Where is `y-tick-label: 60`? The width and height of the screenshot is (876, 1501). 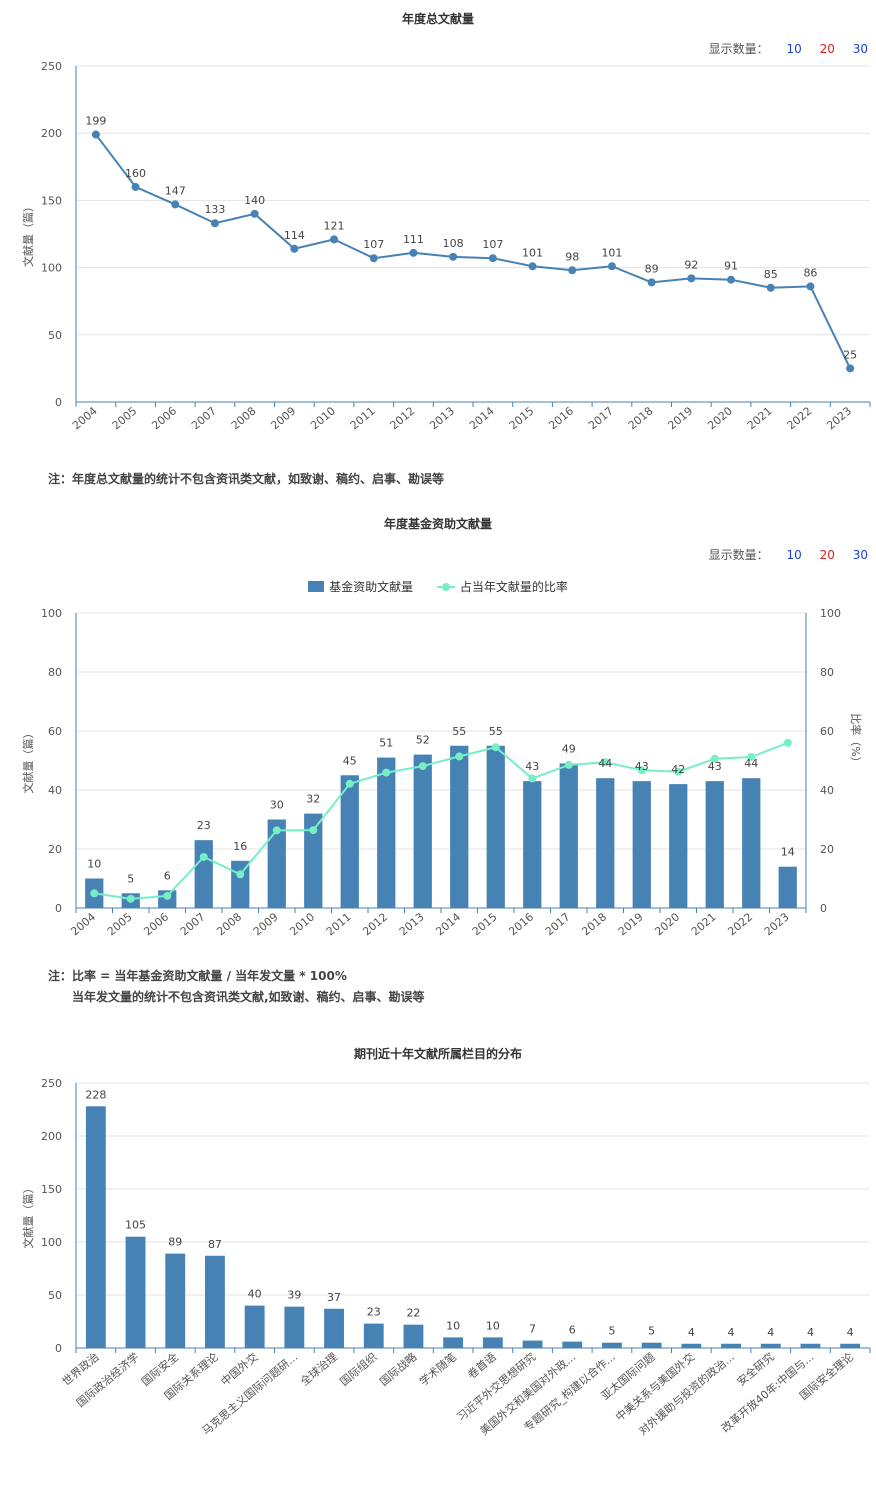 y-tick-label: 60 is located at coordinates (55, 731).